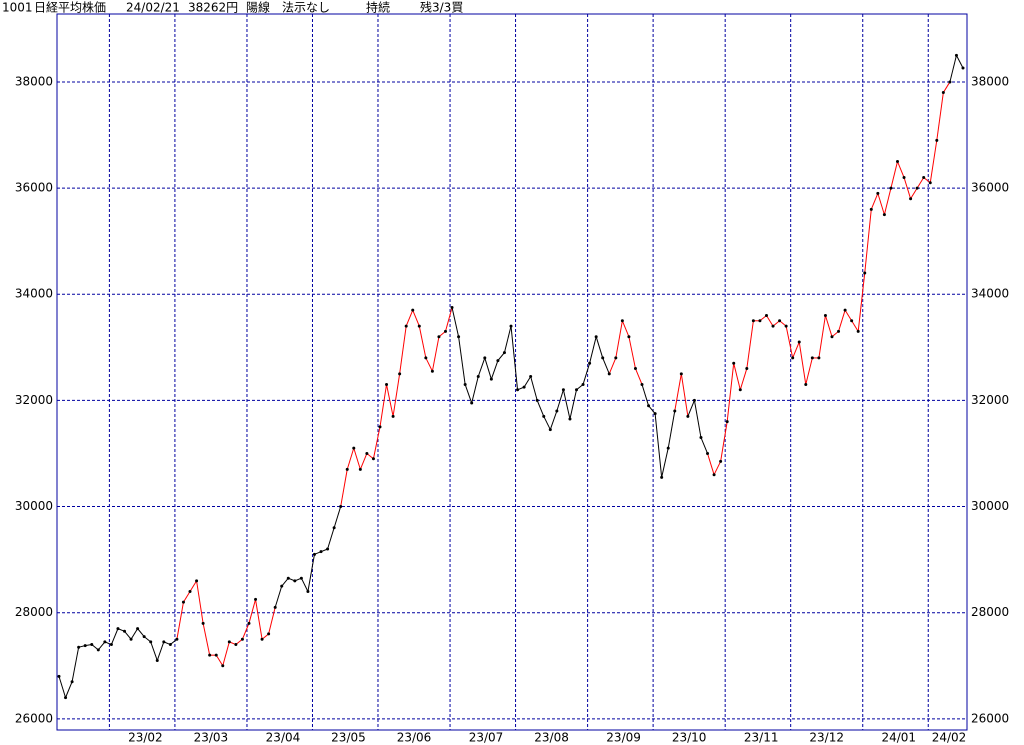  What do you see at coordinates (623, 738) in the screenshot?
I see `x-tick-label: 23/09` at bounding box center [623, 738].